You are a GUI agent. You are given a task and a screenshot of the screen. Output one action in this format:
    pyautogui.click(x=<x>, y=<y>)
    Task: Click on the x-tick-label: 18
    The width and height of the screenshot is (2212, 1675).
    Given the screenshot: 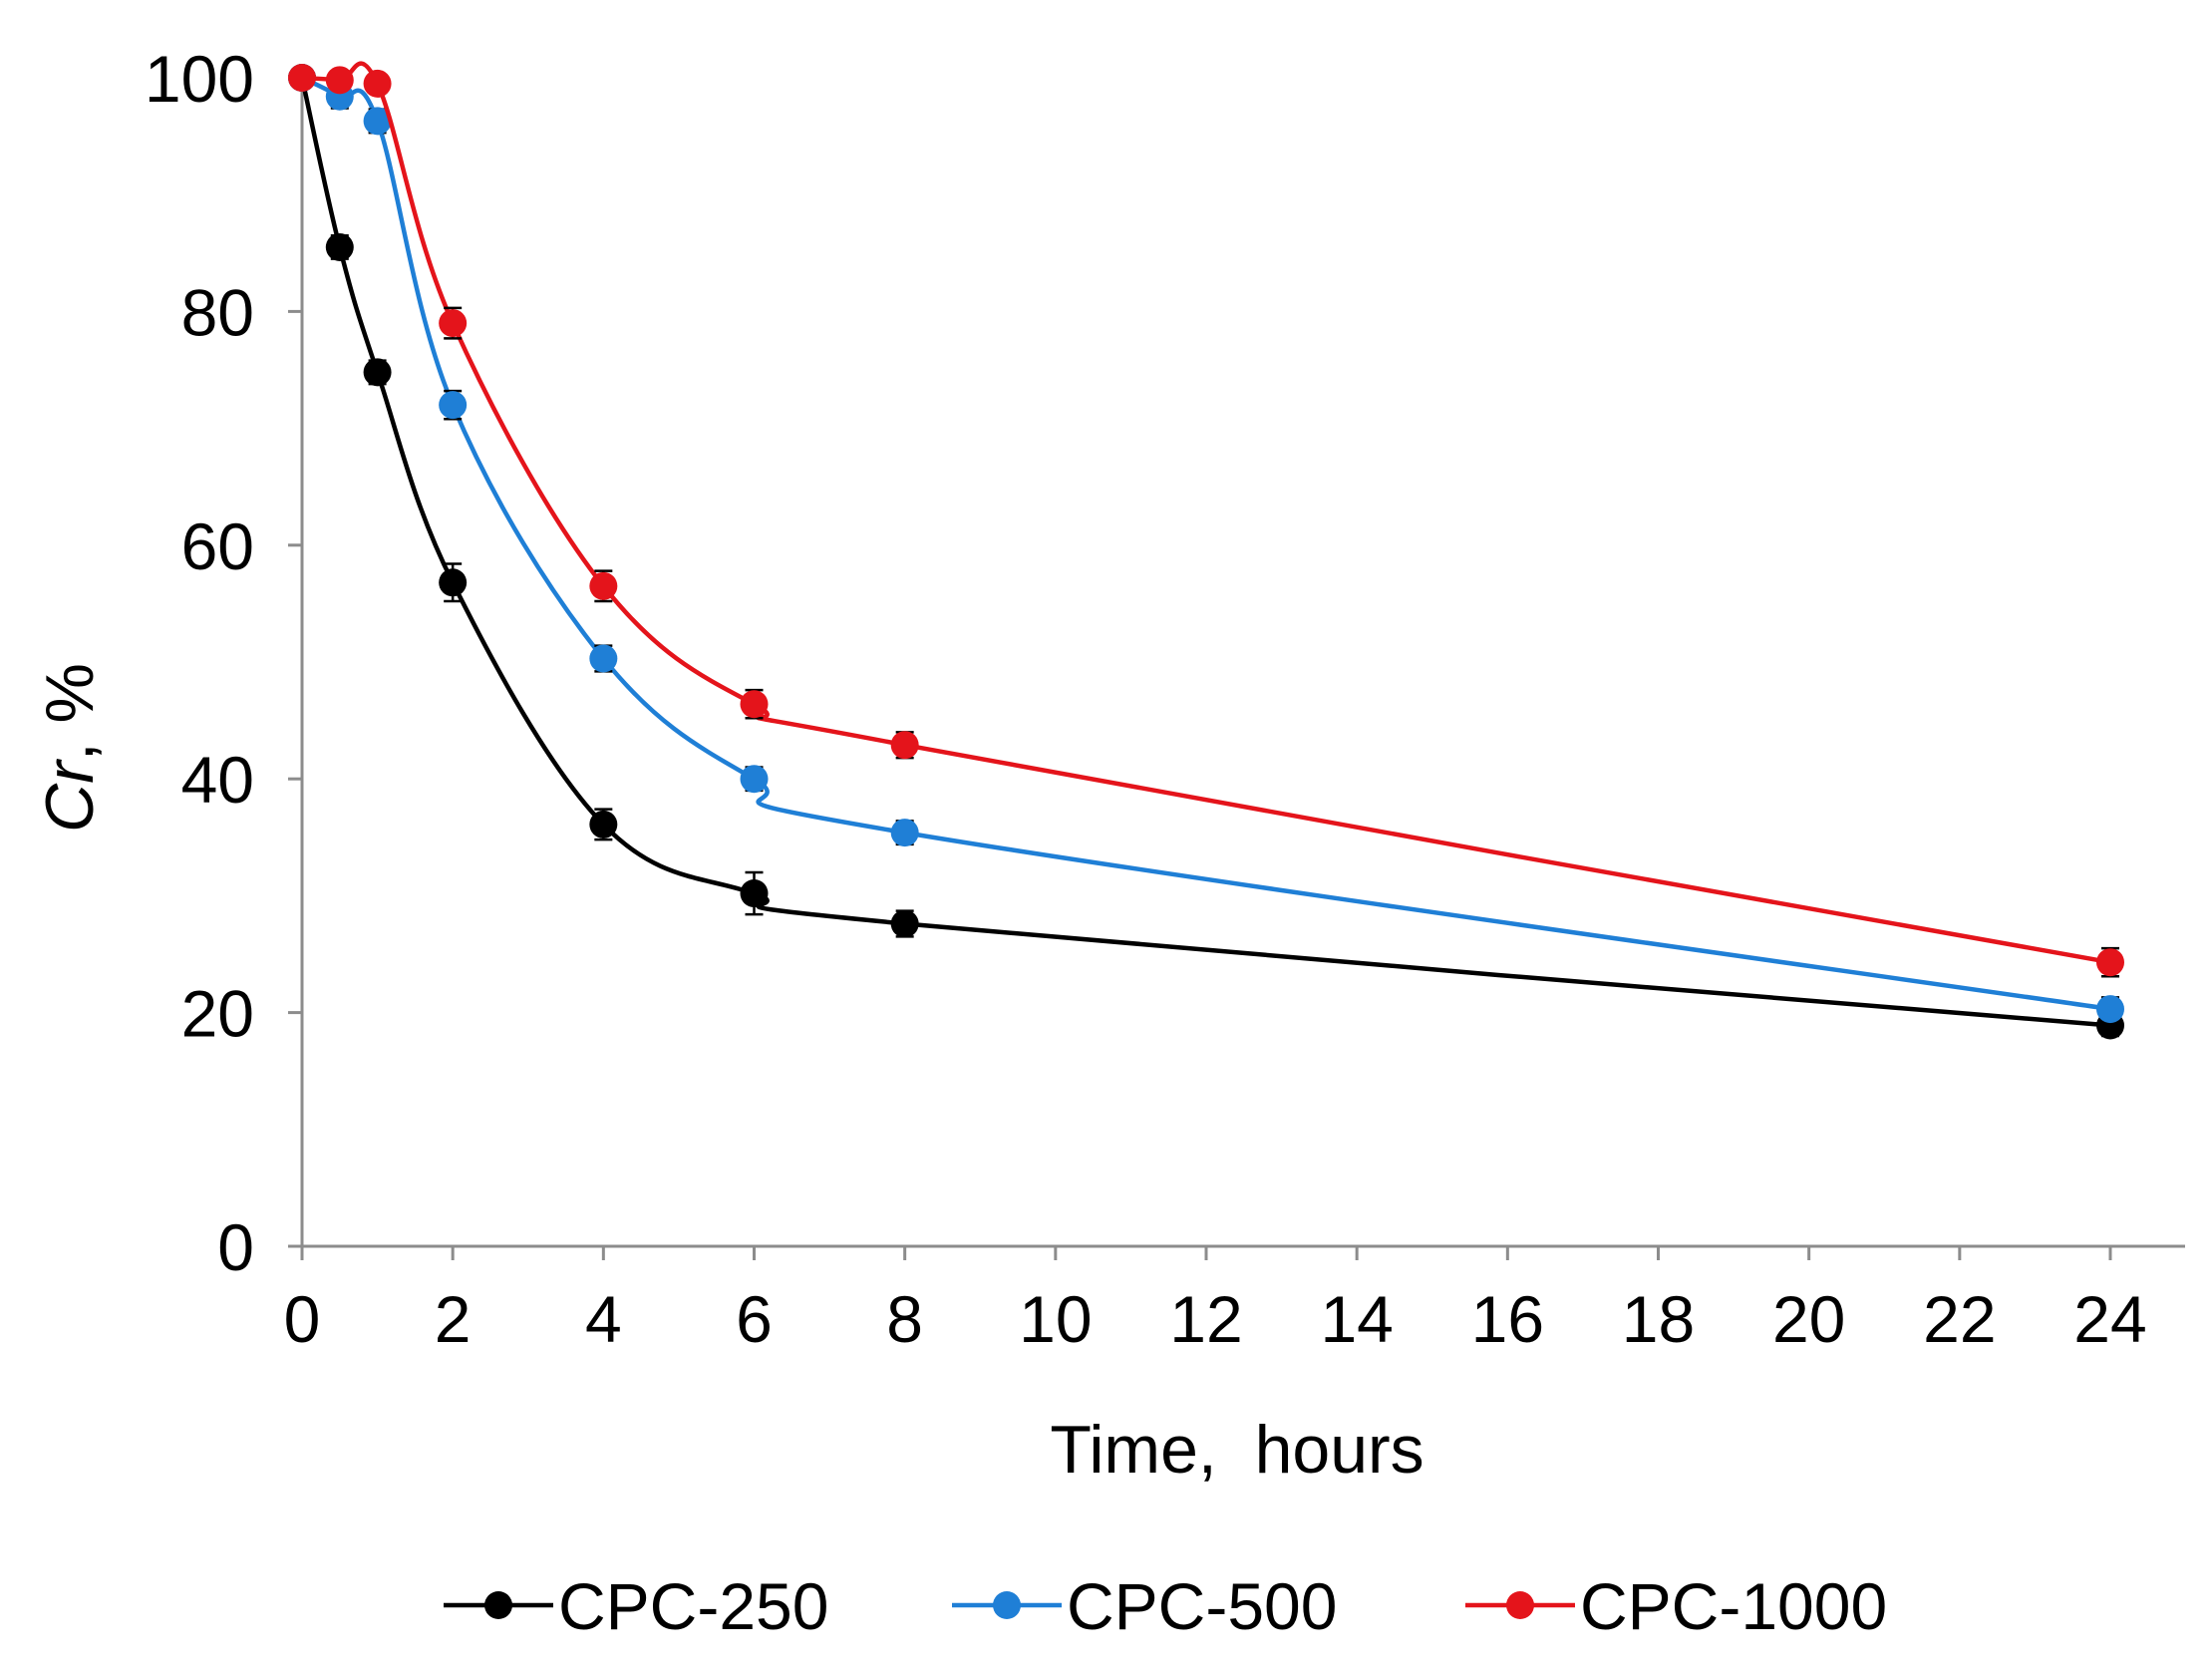 What is the action you would take?
    pyautogui.click(x=1658, y=1319)
    